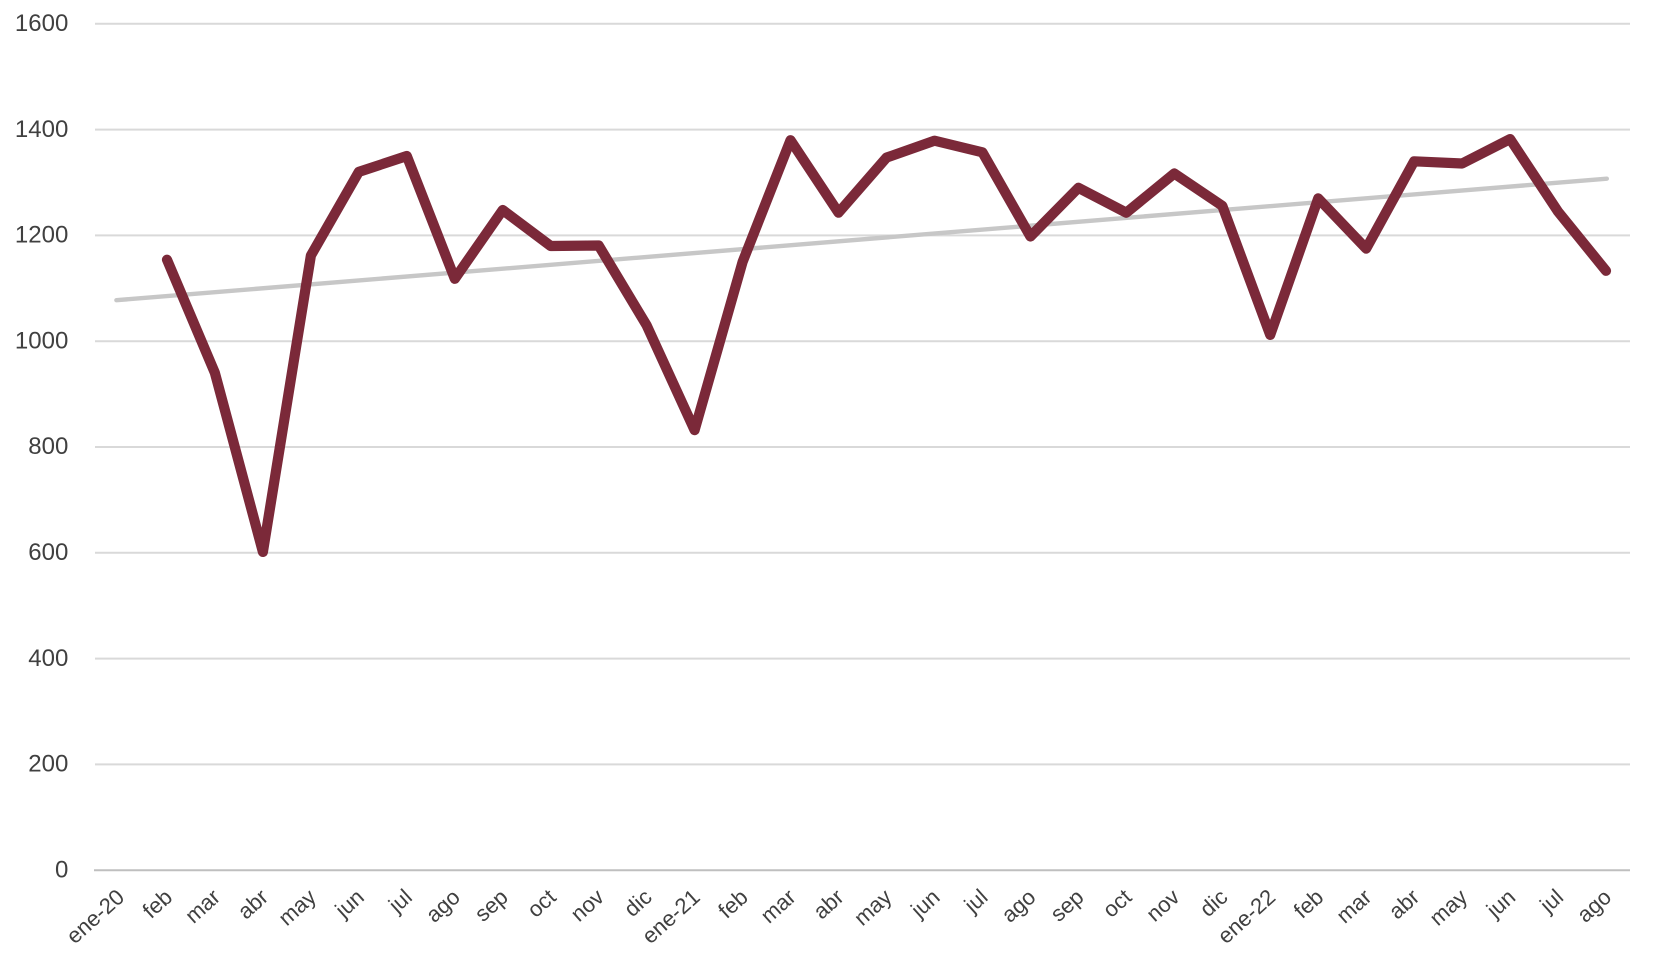 The height and width of the screenshot is (958, 1654). I want to click on svg-text: 400, so click(48, 658).